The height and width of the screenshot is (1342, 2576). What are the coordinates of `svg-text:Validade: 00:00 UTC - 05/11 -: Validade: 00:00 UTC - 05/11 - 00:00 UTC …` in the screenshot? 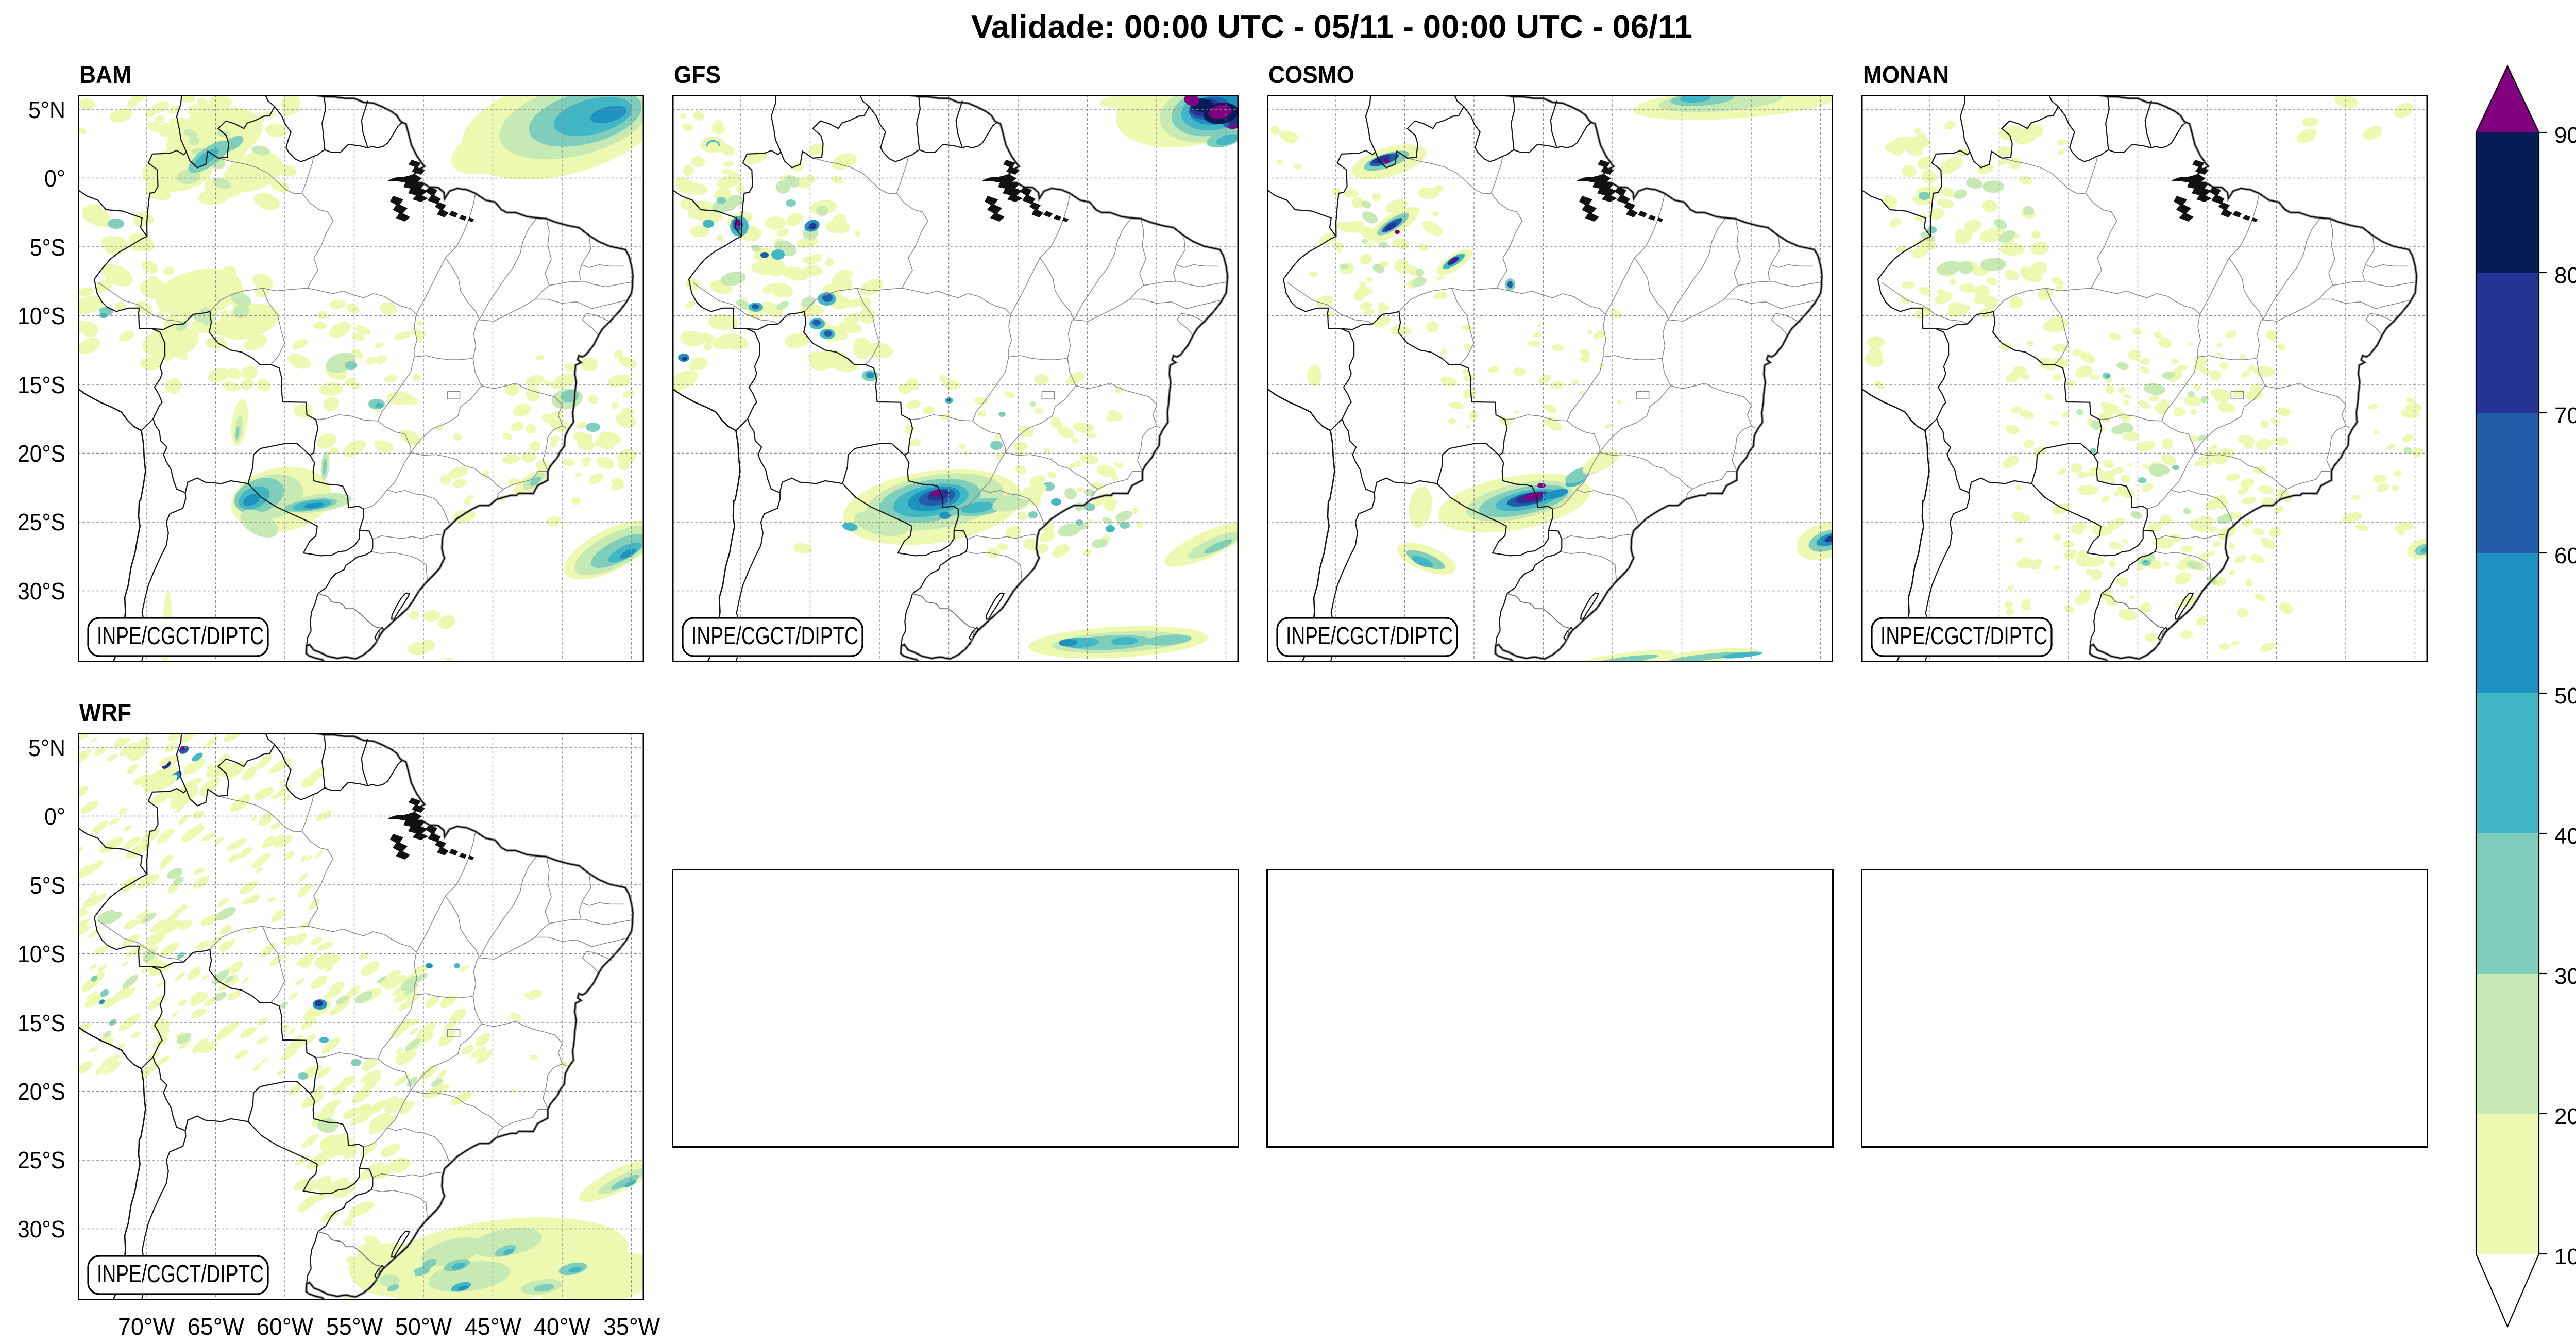 It's located at (1331, 27).